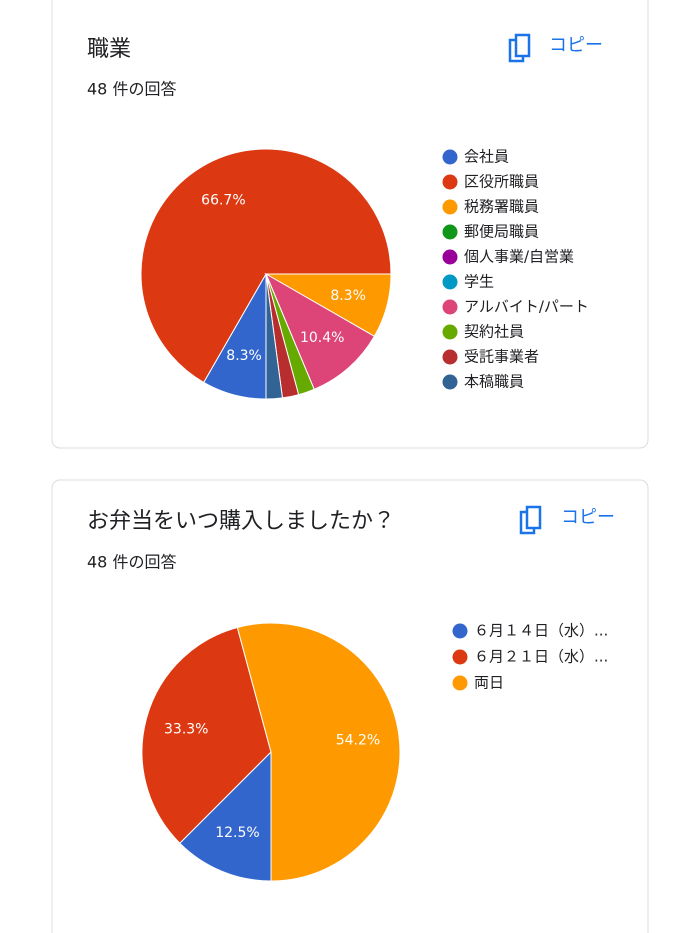 Image resolution: width=700 pixels, height=933 pixels. I want to click on legend-label: 会社員, so click(486, 157).